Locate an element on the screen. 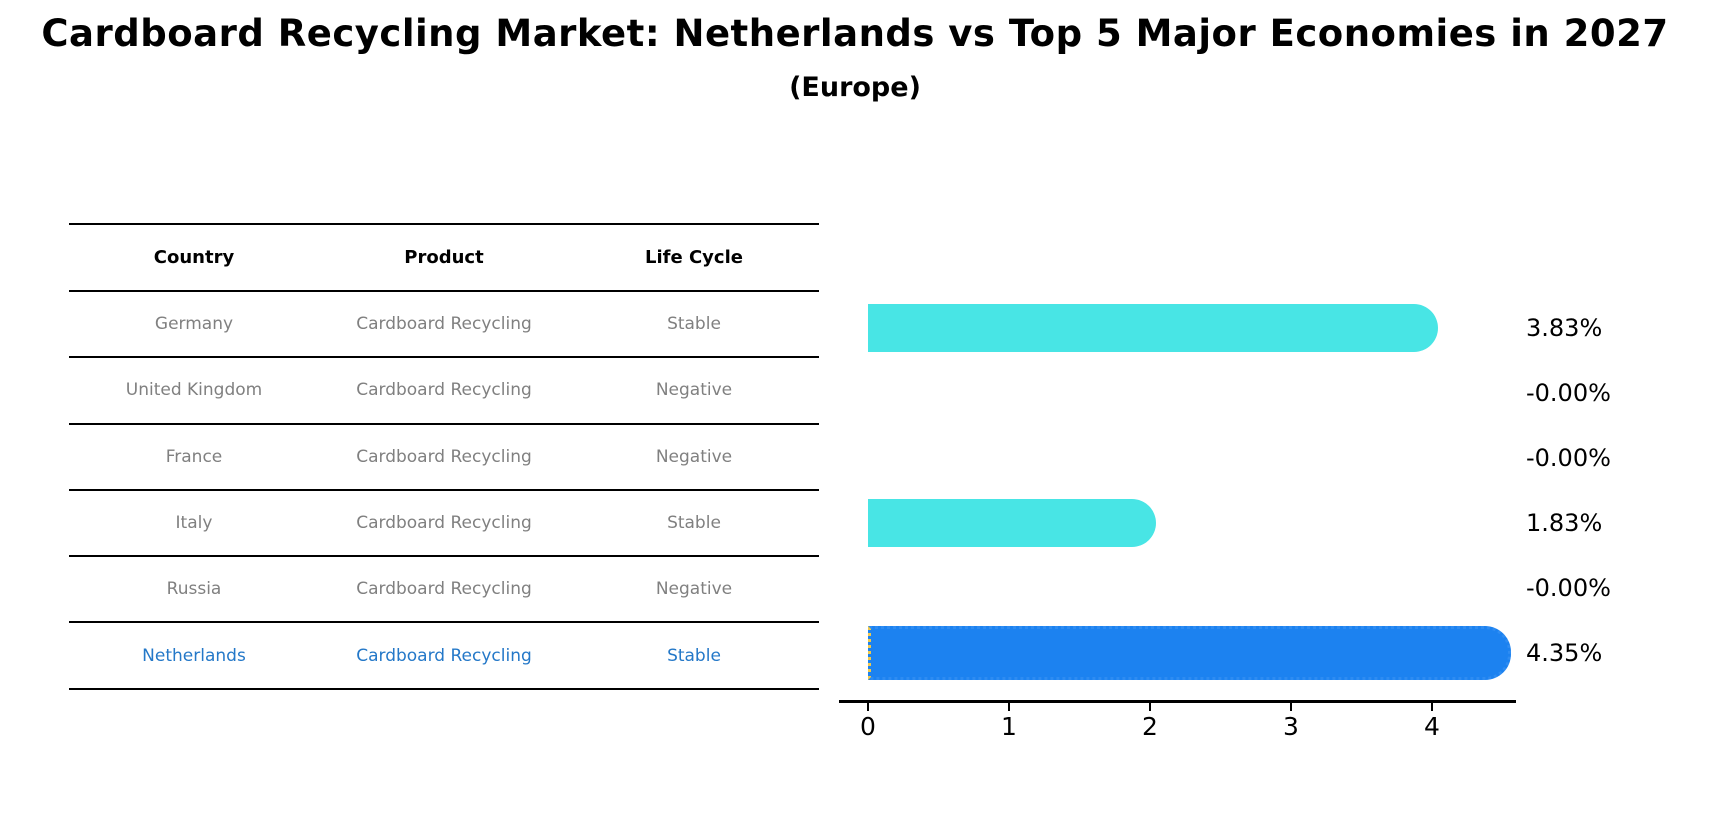  table-header-product: Product is located at coordinates (444, 257).